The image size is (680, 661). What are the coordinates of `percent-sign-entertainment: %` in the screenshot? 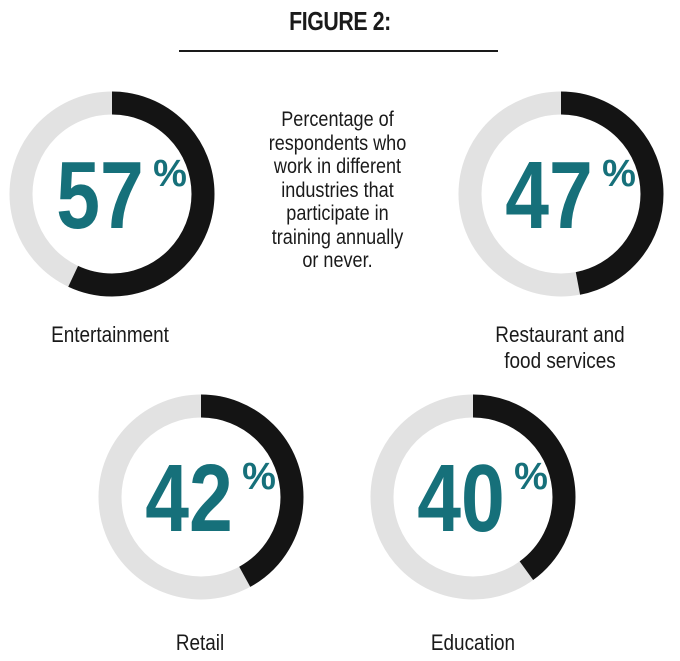 It's located at (170, 174).